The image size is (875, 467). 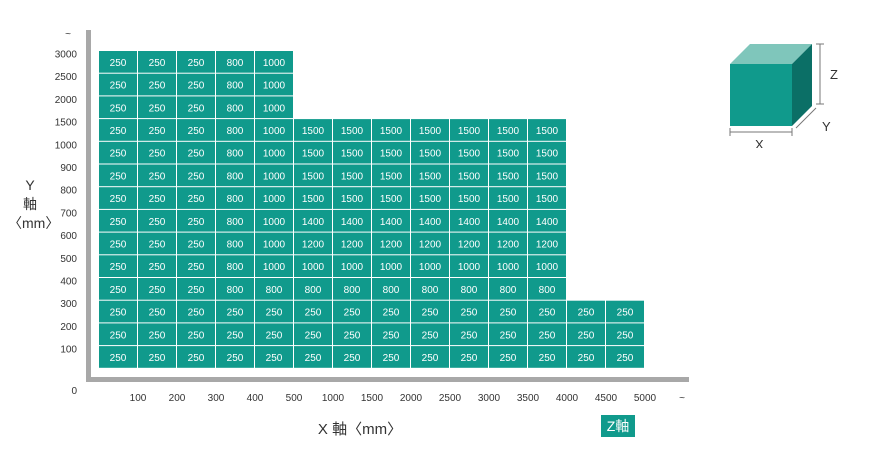 I want to click on y-tick-label: 300, so click(x=68, y=304).